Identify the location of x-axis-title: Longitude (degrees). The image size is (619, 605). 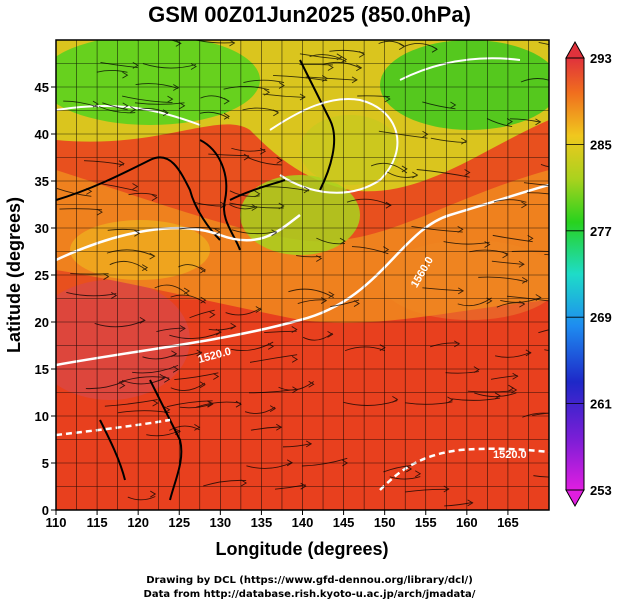
(301, 549).